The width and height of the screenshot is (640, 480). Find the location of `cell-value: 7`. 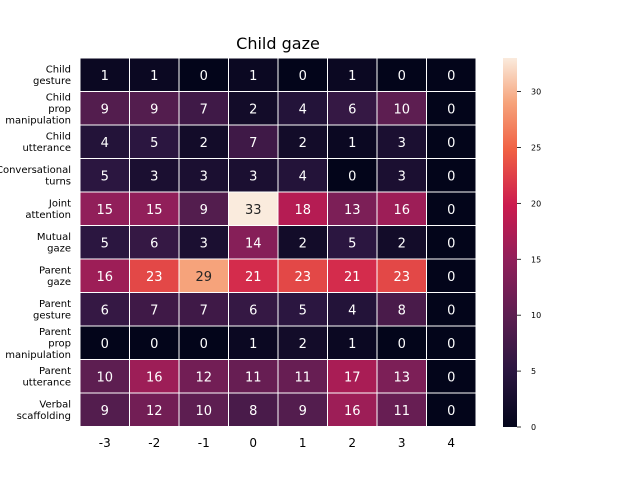

cell-value: 7 is located at coordinates (154, 310).